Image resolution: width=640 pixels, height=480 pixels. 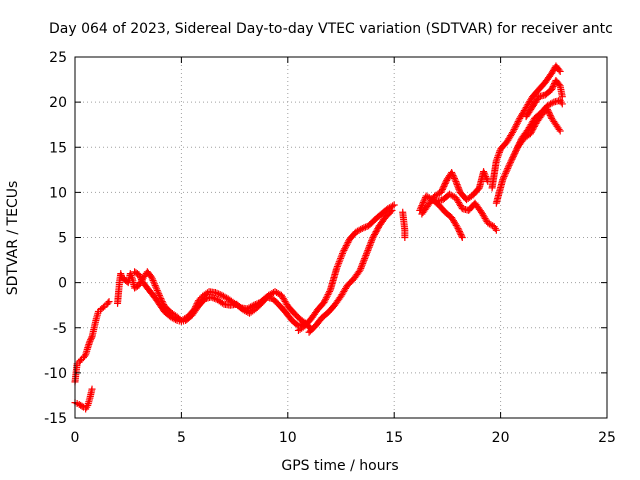 What do you see at coordinates (13, 238) in the screenshot?
I see `y-axis-label: SDTVAR / TECUs` at bounding box center [13, 238].